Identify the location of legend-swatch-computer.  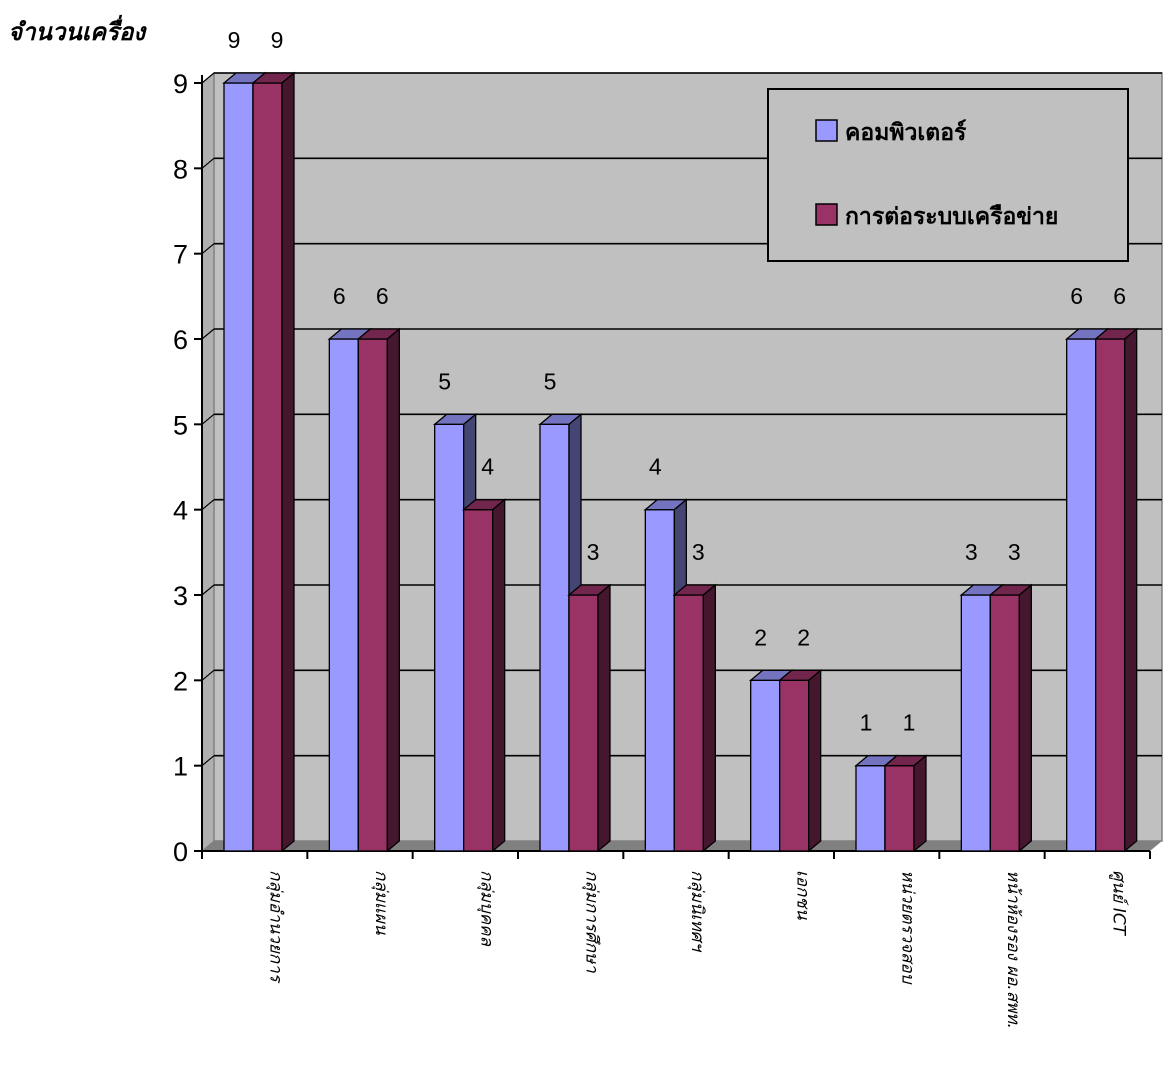
(826, 130).